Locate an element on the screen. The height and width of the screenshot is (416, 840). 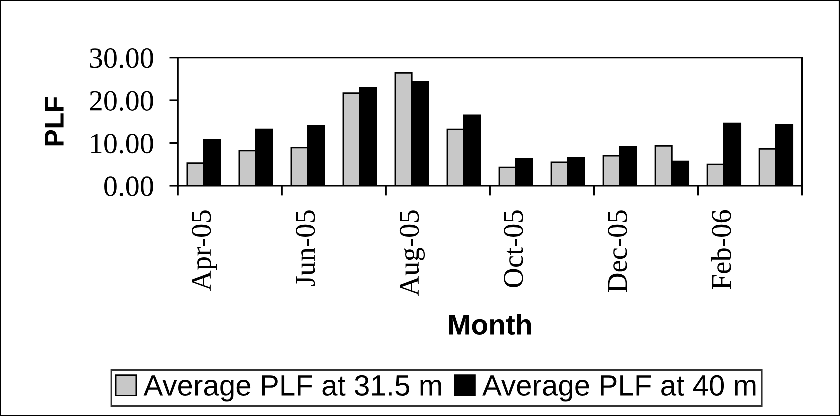
y-tick-label: 20.00 is located at coordinates (122, 101).